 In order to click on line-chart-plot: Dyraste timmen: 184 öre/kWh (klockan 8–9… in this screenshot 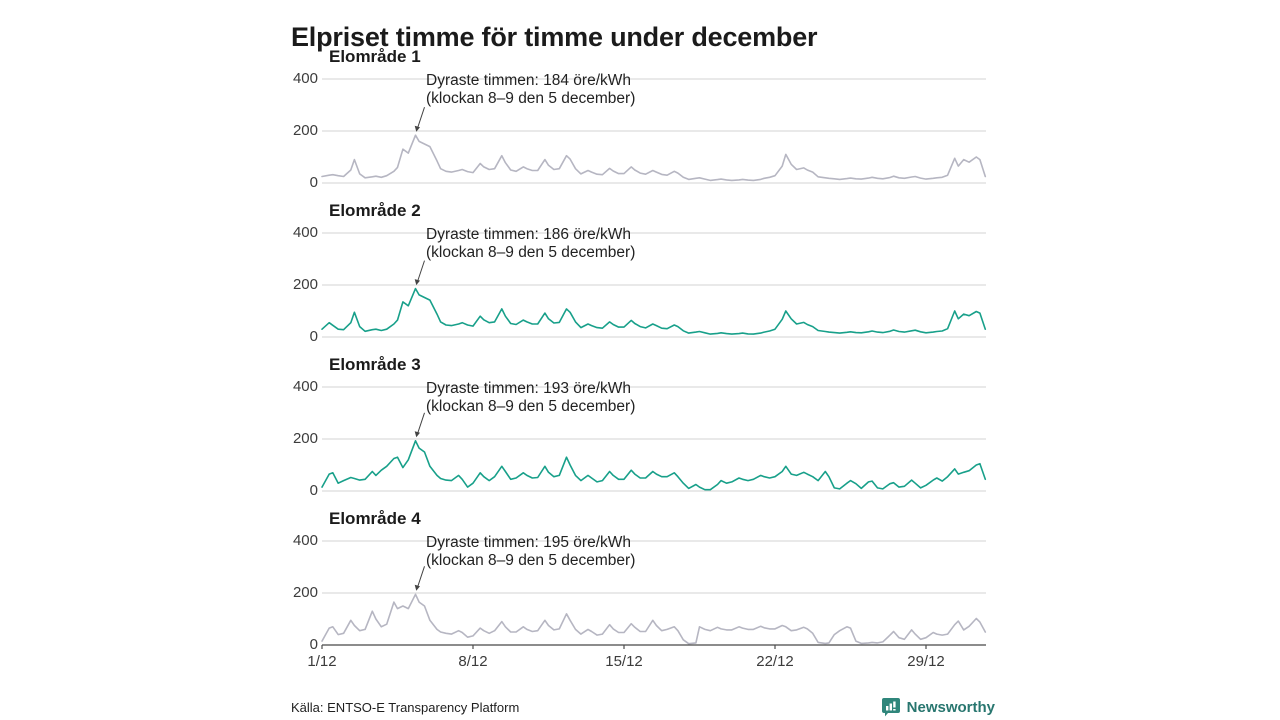, I will do `click(654, 129)`.